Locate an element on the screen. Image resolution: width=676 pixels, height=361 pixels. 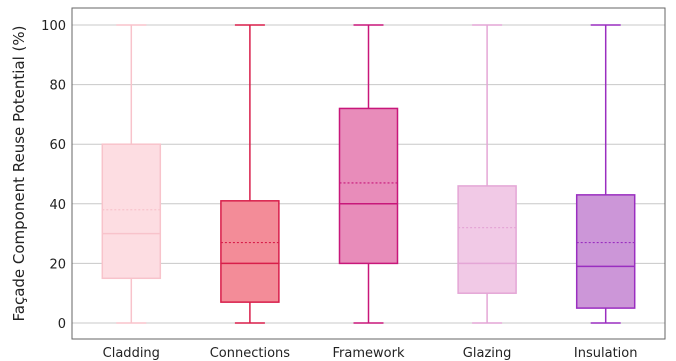
y-tick-label-40: 40 is located at coordinates (57, 205).